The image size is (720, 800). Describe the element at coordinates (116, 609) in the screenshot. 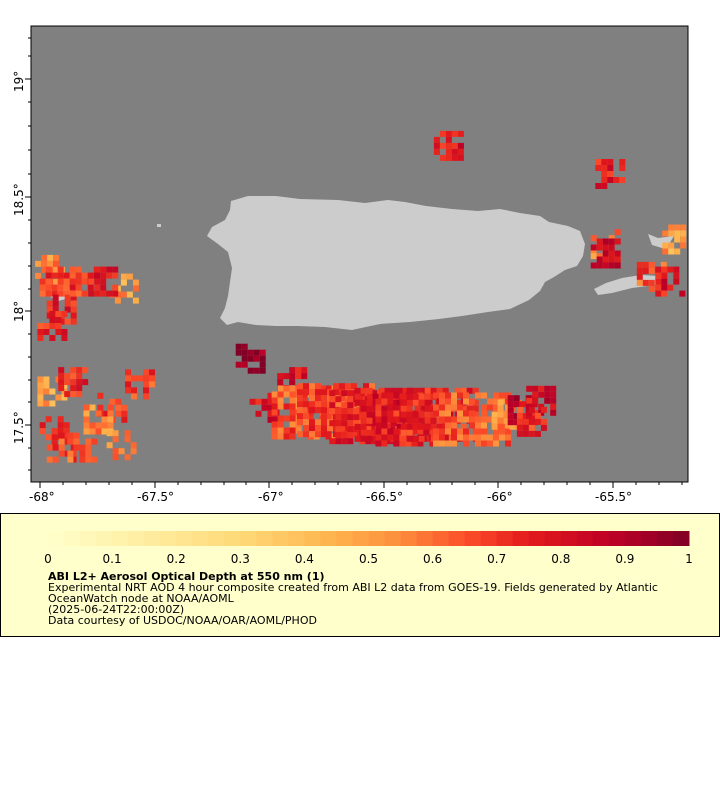

I see `legend-date: (2025-06-24T22:00:00Z)` at that location.